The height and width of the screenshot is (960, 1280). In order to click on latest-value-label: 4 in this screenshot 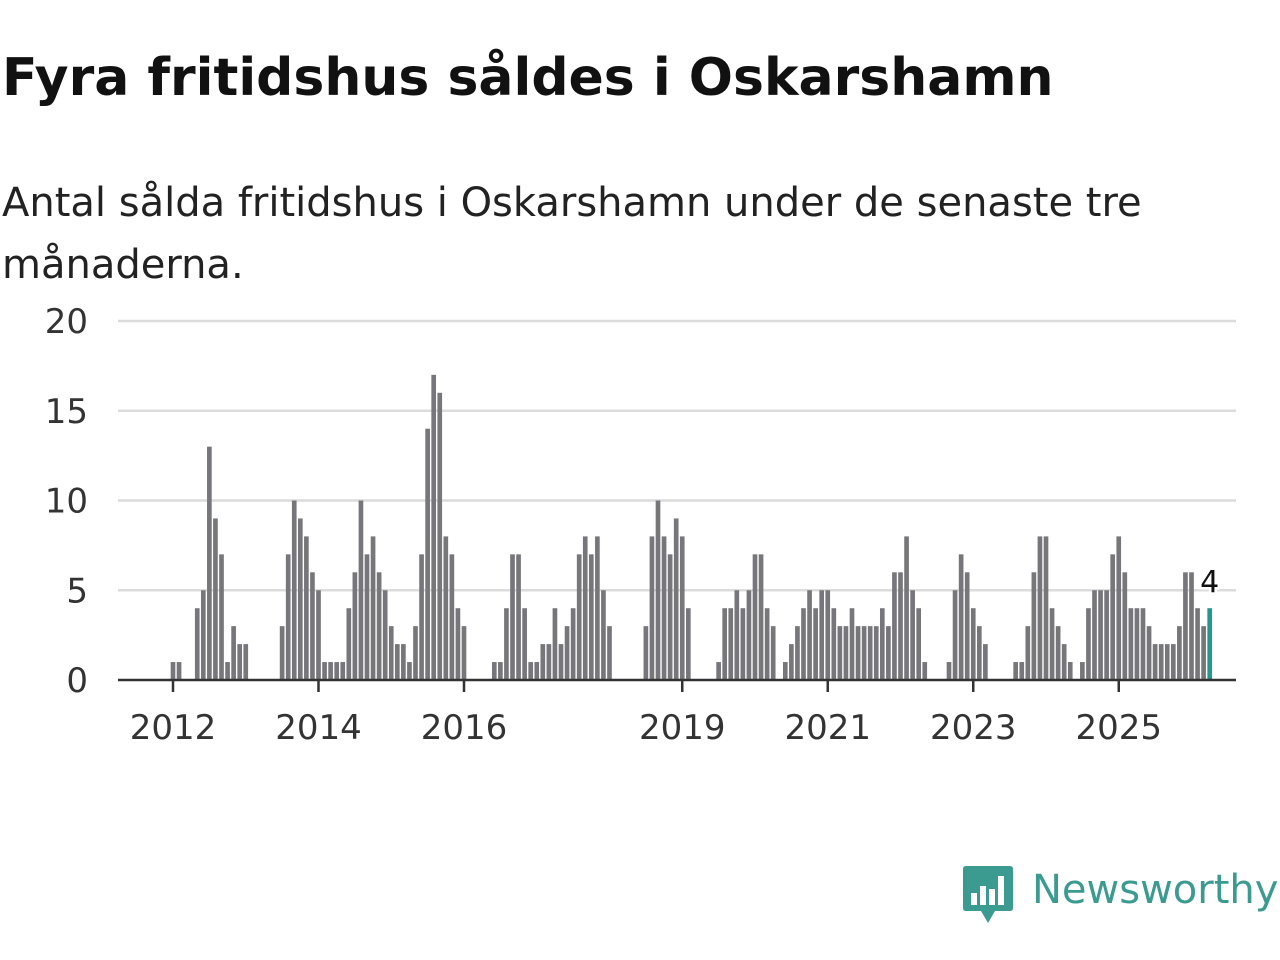, I will do `click(1209, 582)`.